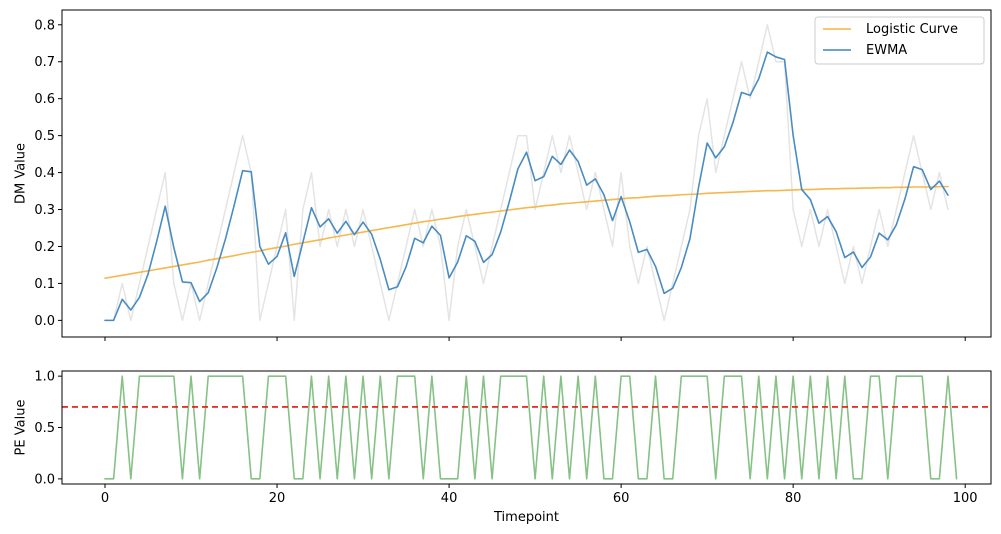 The width and height of the screenshot is (1001, 534). Describe the element at coordinates (912, 29) in the screenshot. I see `legend-label-logistic-curve: Logistic Curve` at that location.